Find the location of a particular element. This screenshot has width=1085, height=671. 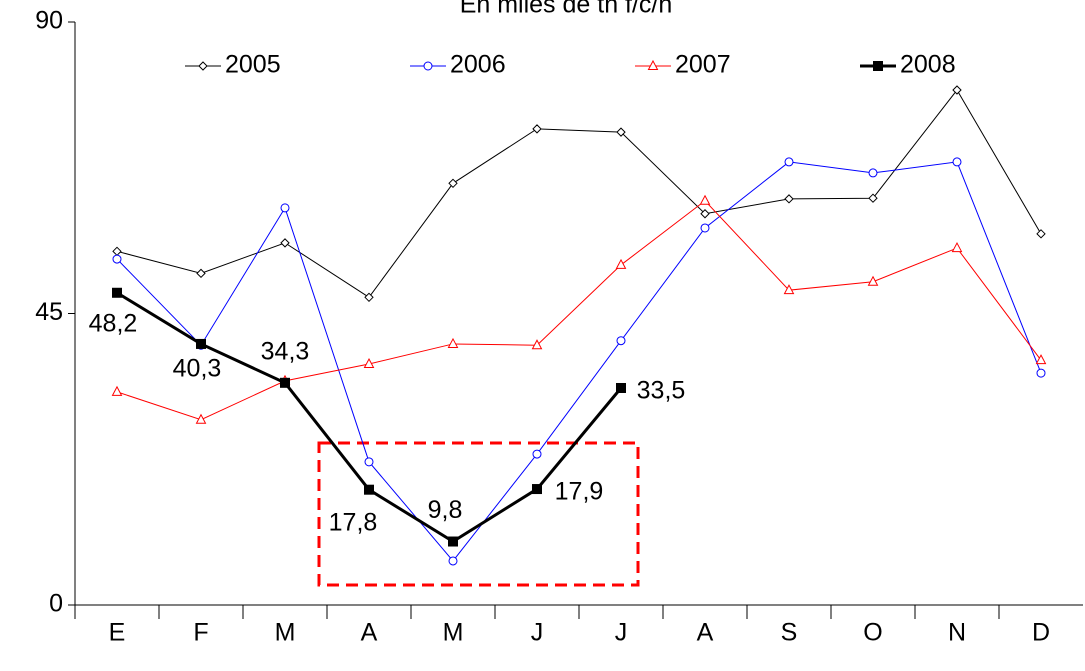

y-tick-label: 0 is located at coordinates (56, 604).